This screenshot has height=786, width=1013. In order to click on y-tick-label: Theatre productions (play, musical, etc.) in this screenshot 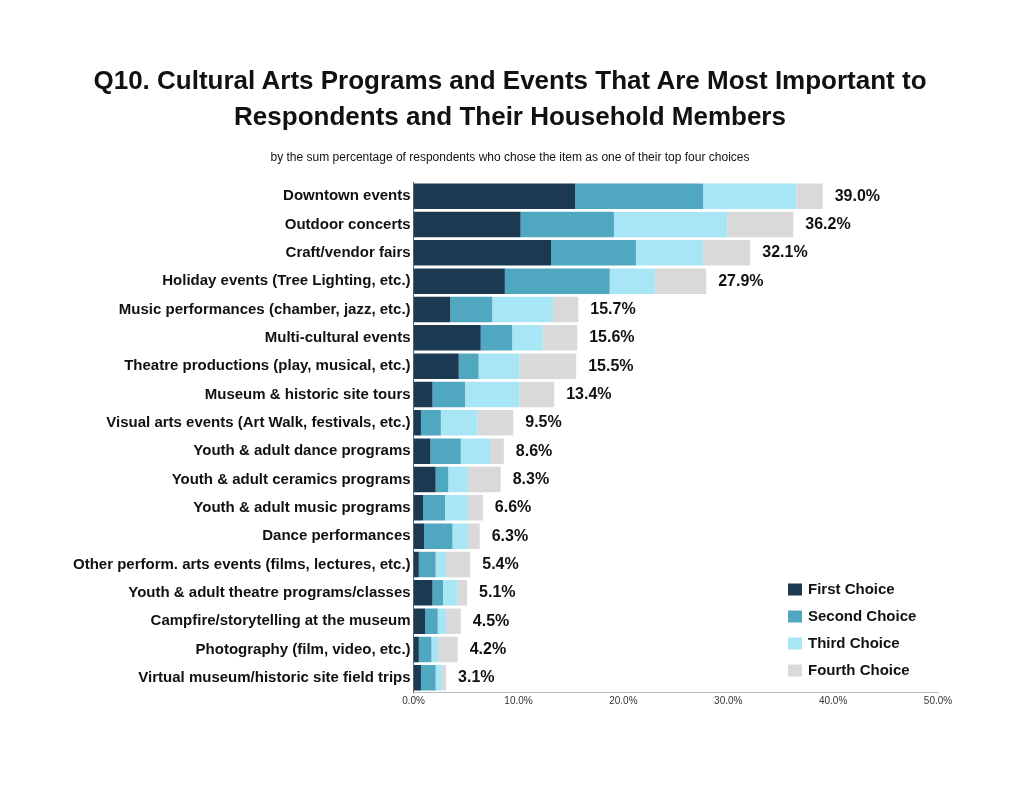, I will do `click(267, 365)`.